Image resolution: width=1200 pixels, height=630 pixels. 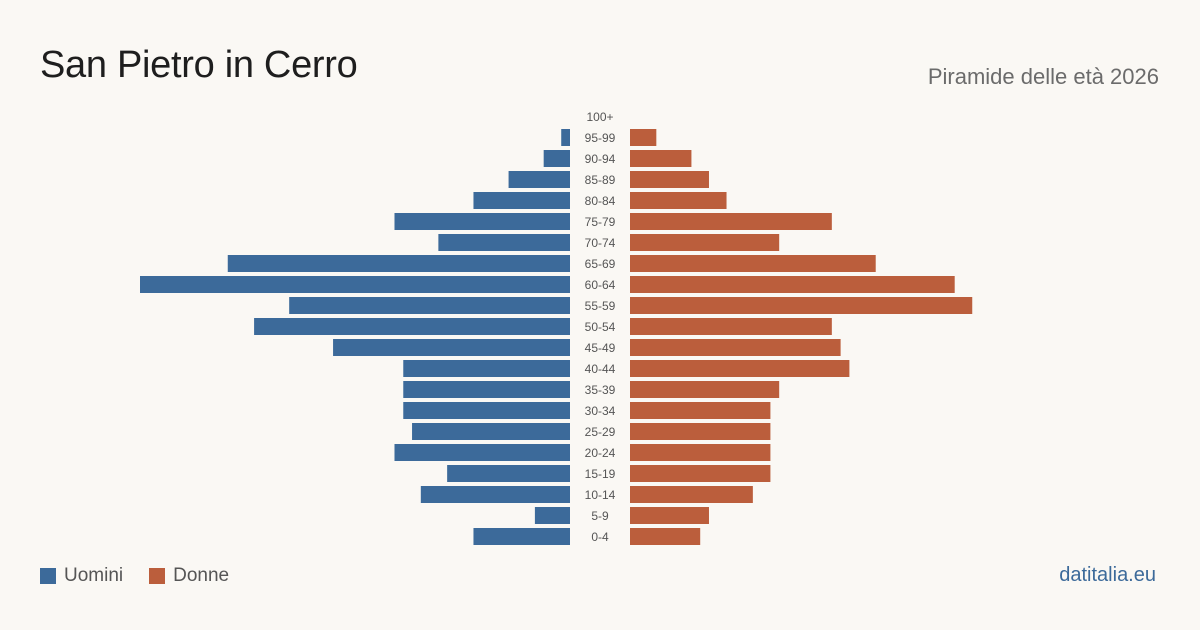 I want to click on age-label-30-34: 30-34, so click(x=600, y=411).